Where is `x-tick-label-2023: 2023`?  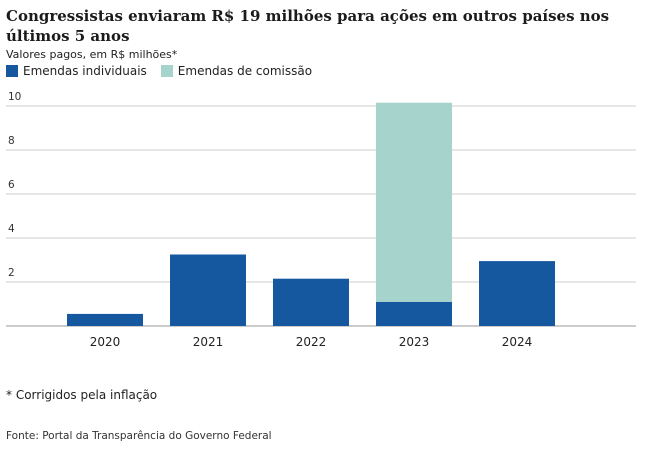
x-tick-label-2023: 2023 is located at coordinates (414, 342).